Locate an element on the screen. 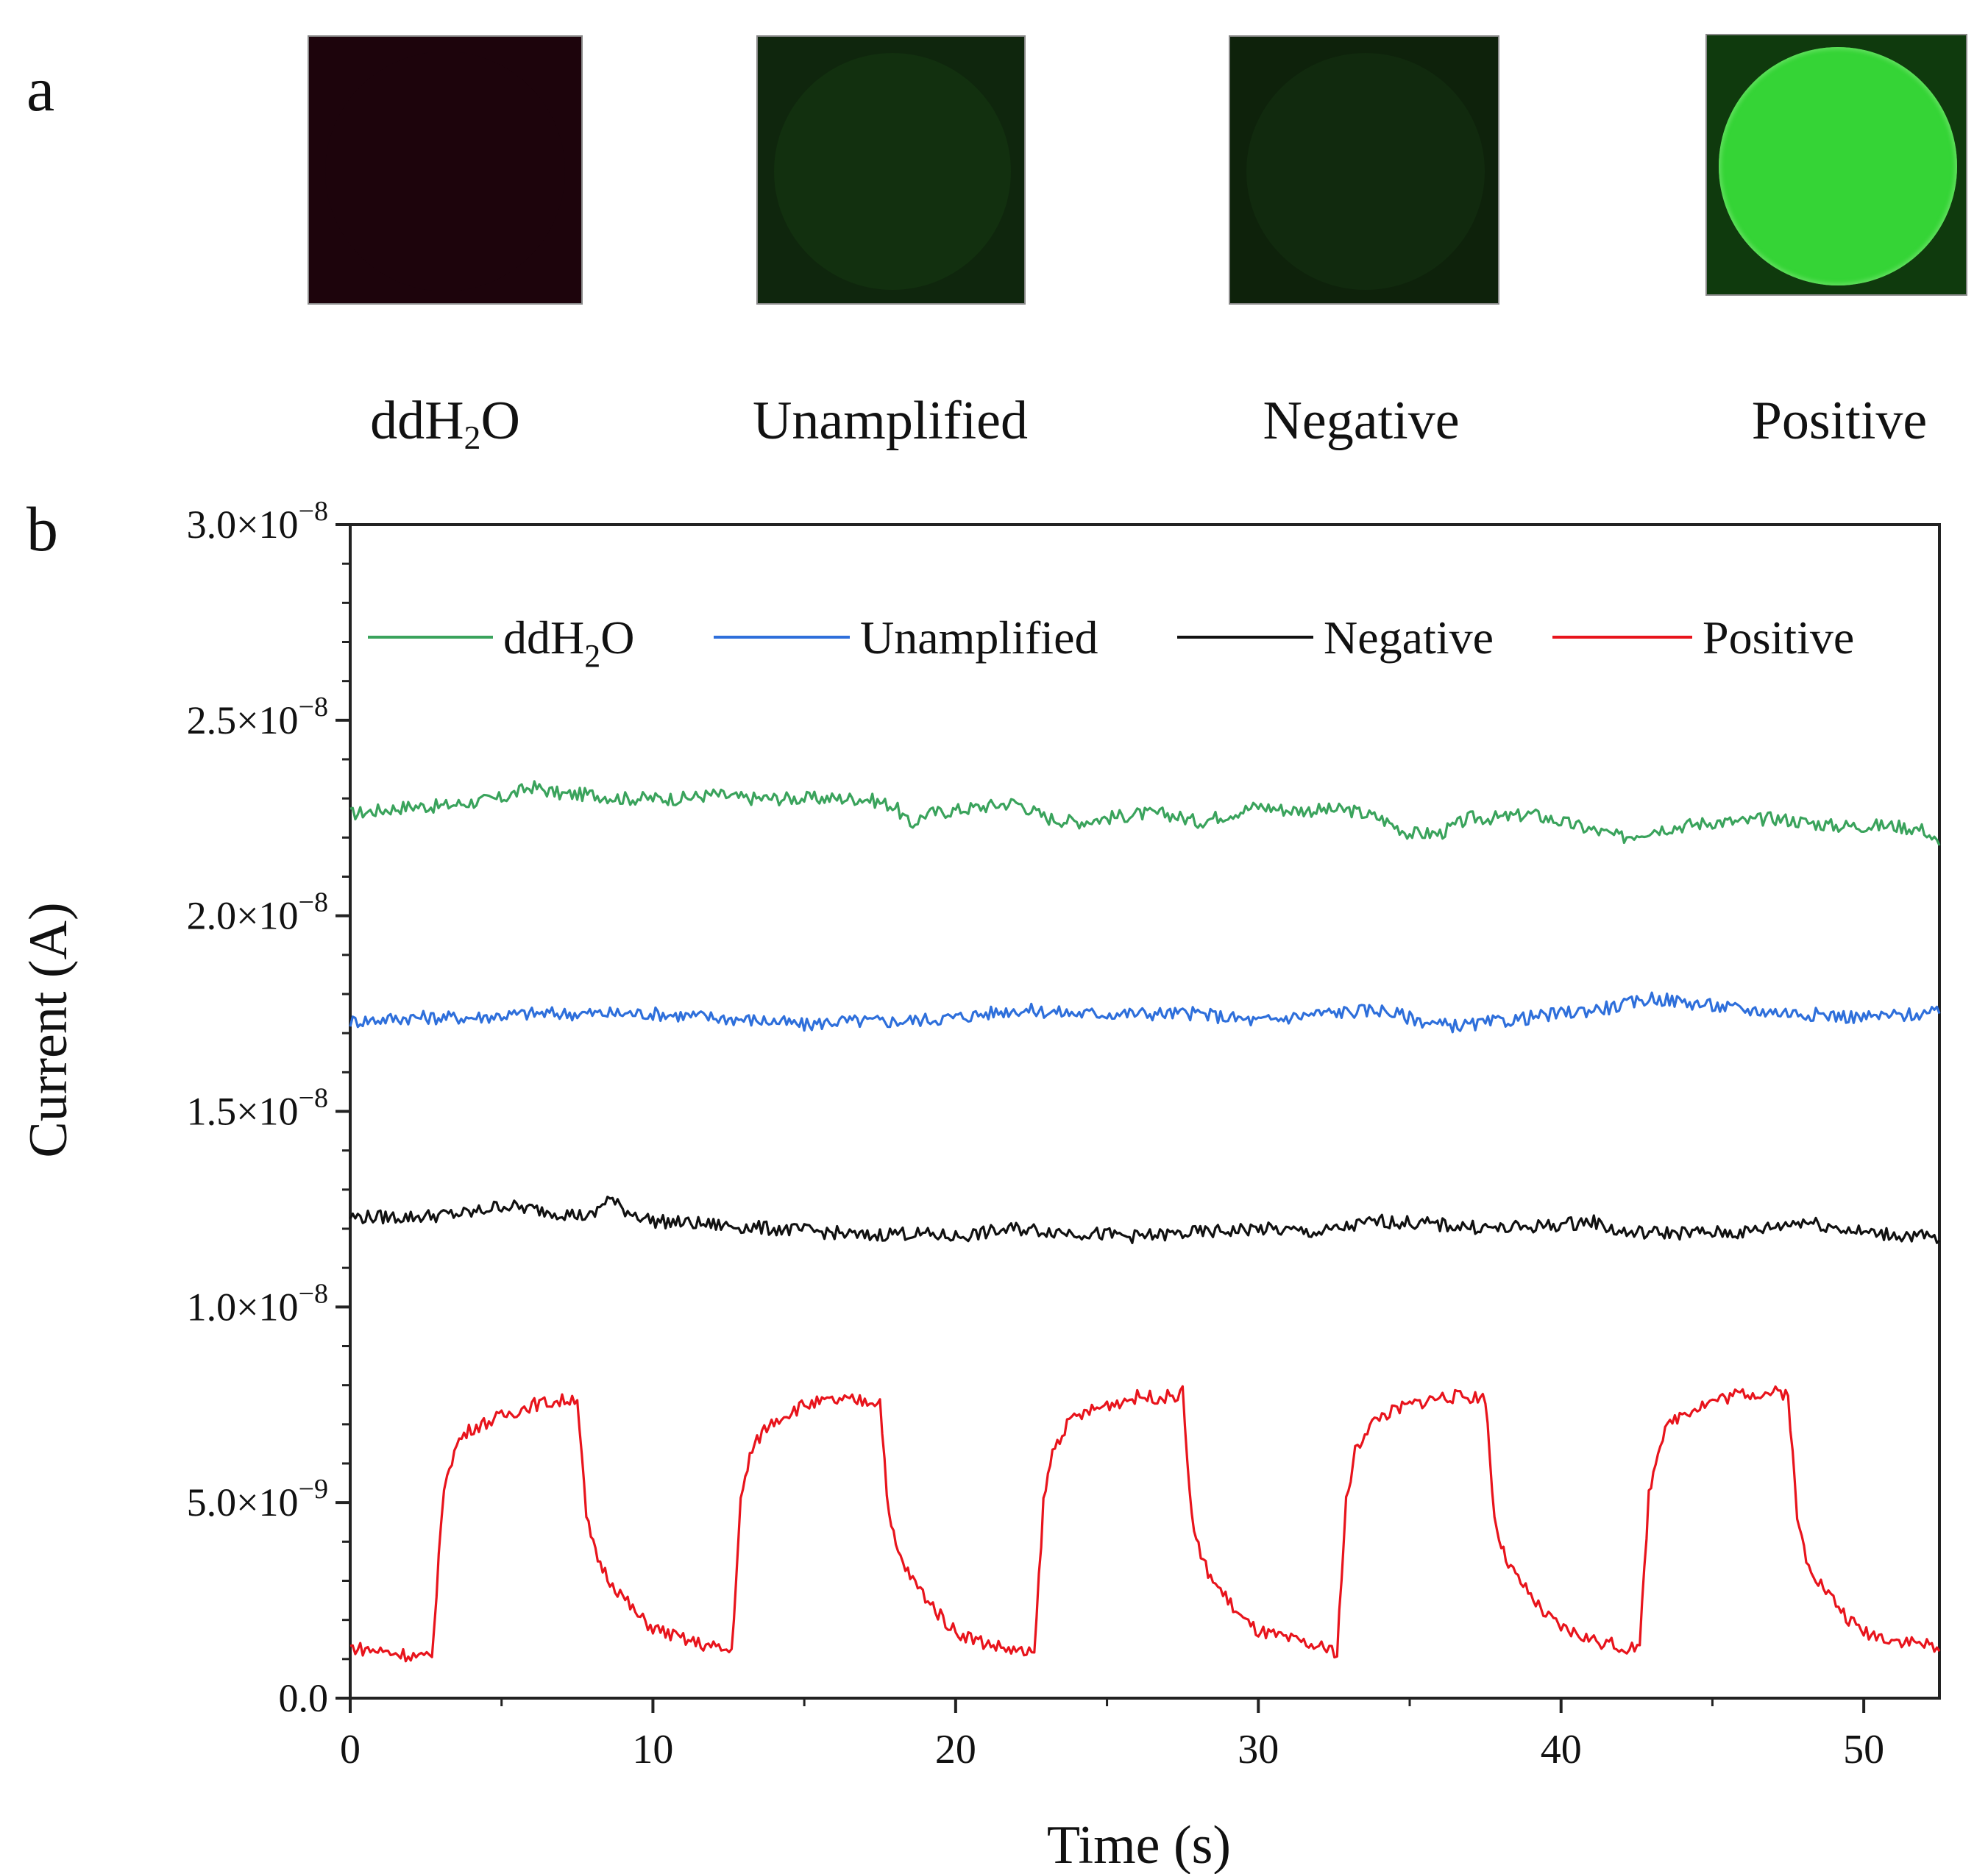  panel-a-letter: a is located at coordinates (40, 89).